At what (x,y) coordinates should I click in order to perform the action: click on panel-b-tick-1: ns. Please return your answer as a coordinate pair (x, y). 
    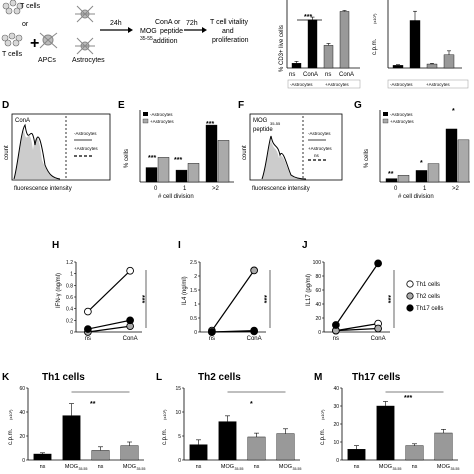
    Looking at the image, I should click on (292, 75).